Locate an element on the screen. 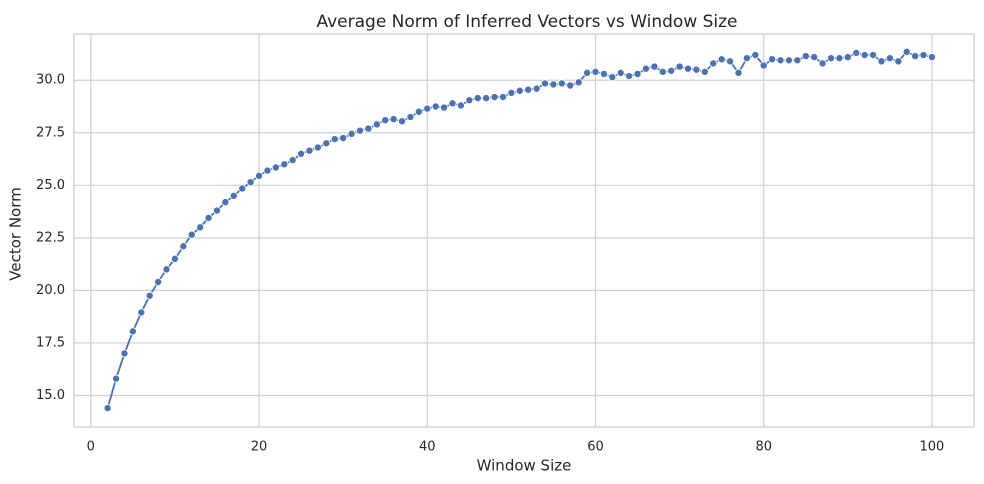  x-axis-ticks: 0 20 40 60 80 100 is located at coordinates (516, 447).